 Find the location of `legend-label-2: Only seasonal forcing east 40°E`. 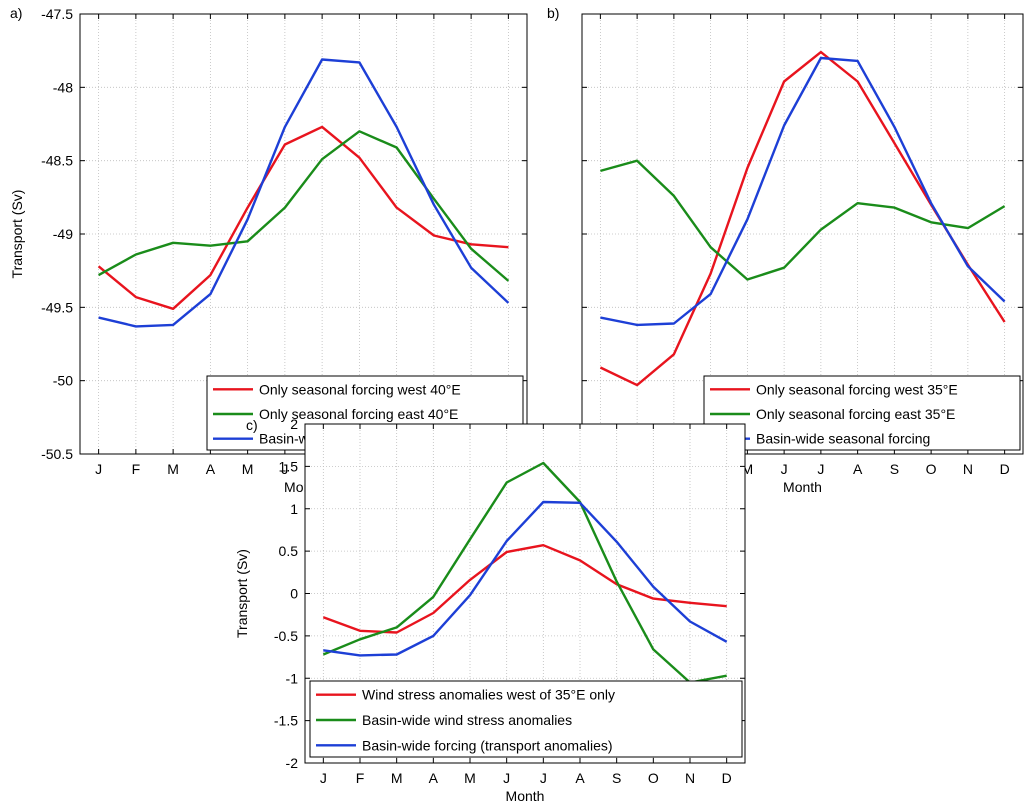

legend-label-2: Only seasonal forcing east 40°E is located at coordinates (358, 414).